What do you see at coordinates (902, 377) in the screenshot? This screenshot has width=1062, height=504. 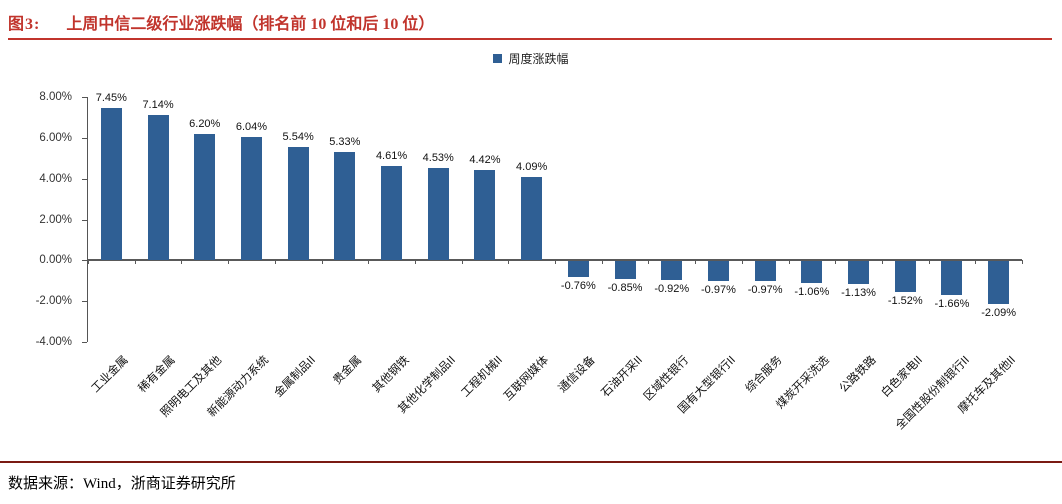 I see `category-label: 白色家电II` at bounding box center [902, 377].